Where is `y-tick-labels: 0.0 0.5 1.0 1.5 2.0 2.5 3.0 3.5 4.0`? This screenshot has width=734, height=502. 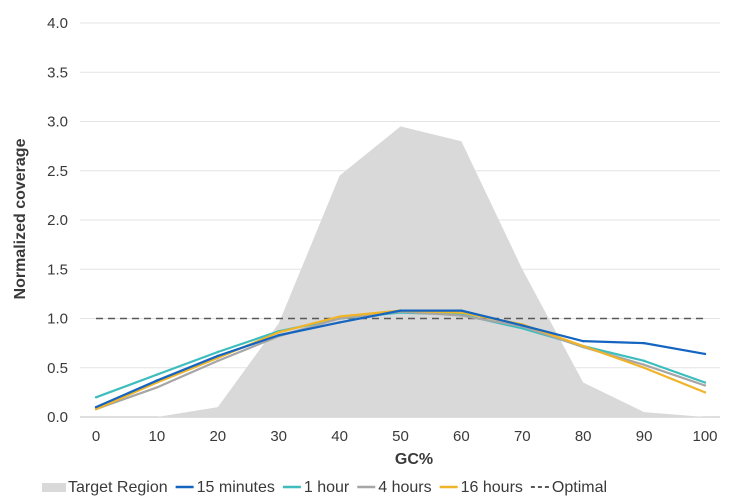 y-tick-labels: 0.0 0.5 1.0 1.5 2.0 2.5 3.0 3.5 4.0 is located at coordinates (57, 220).